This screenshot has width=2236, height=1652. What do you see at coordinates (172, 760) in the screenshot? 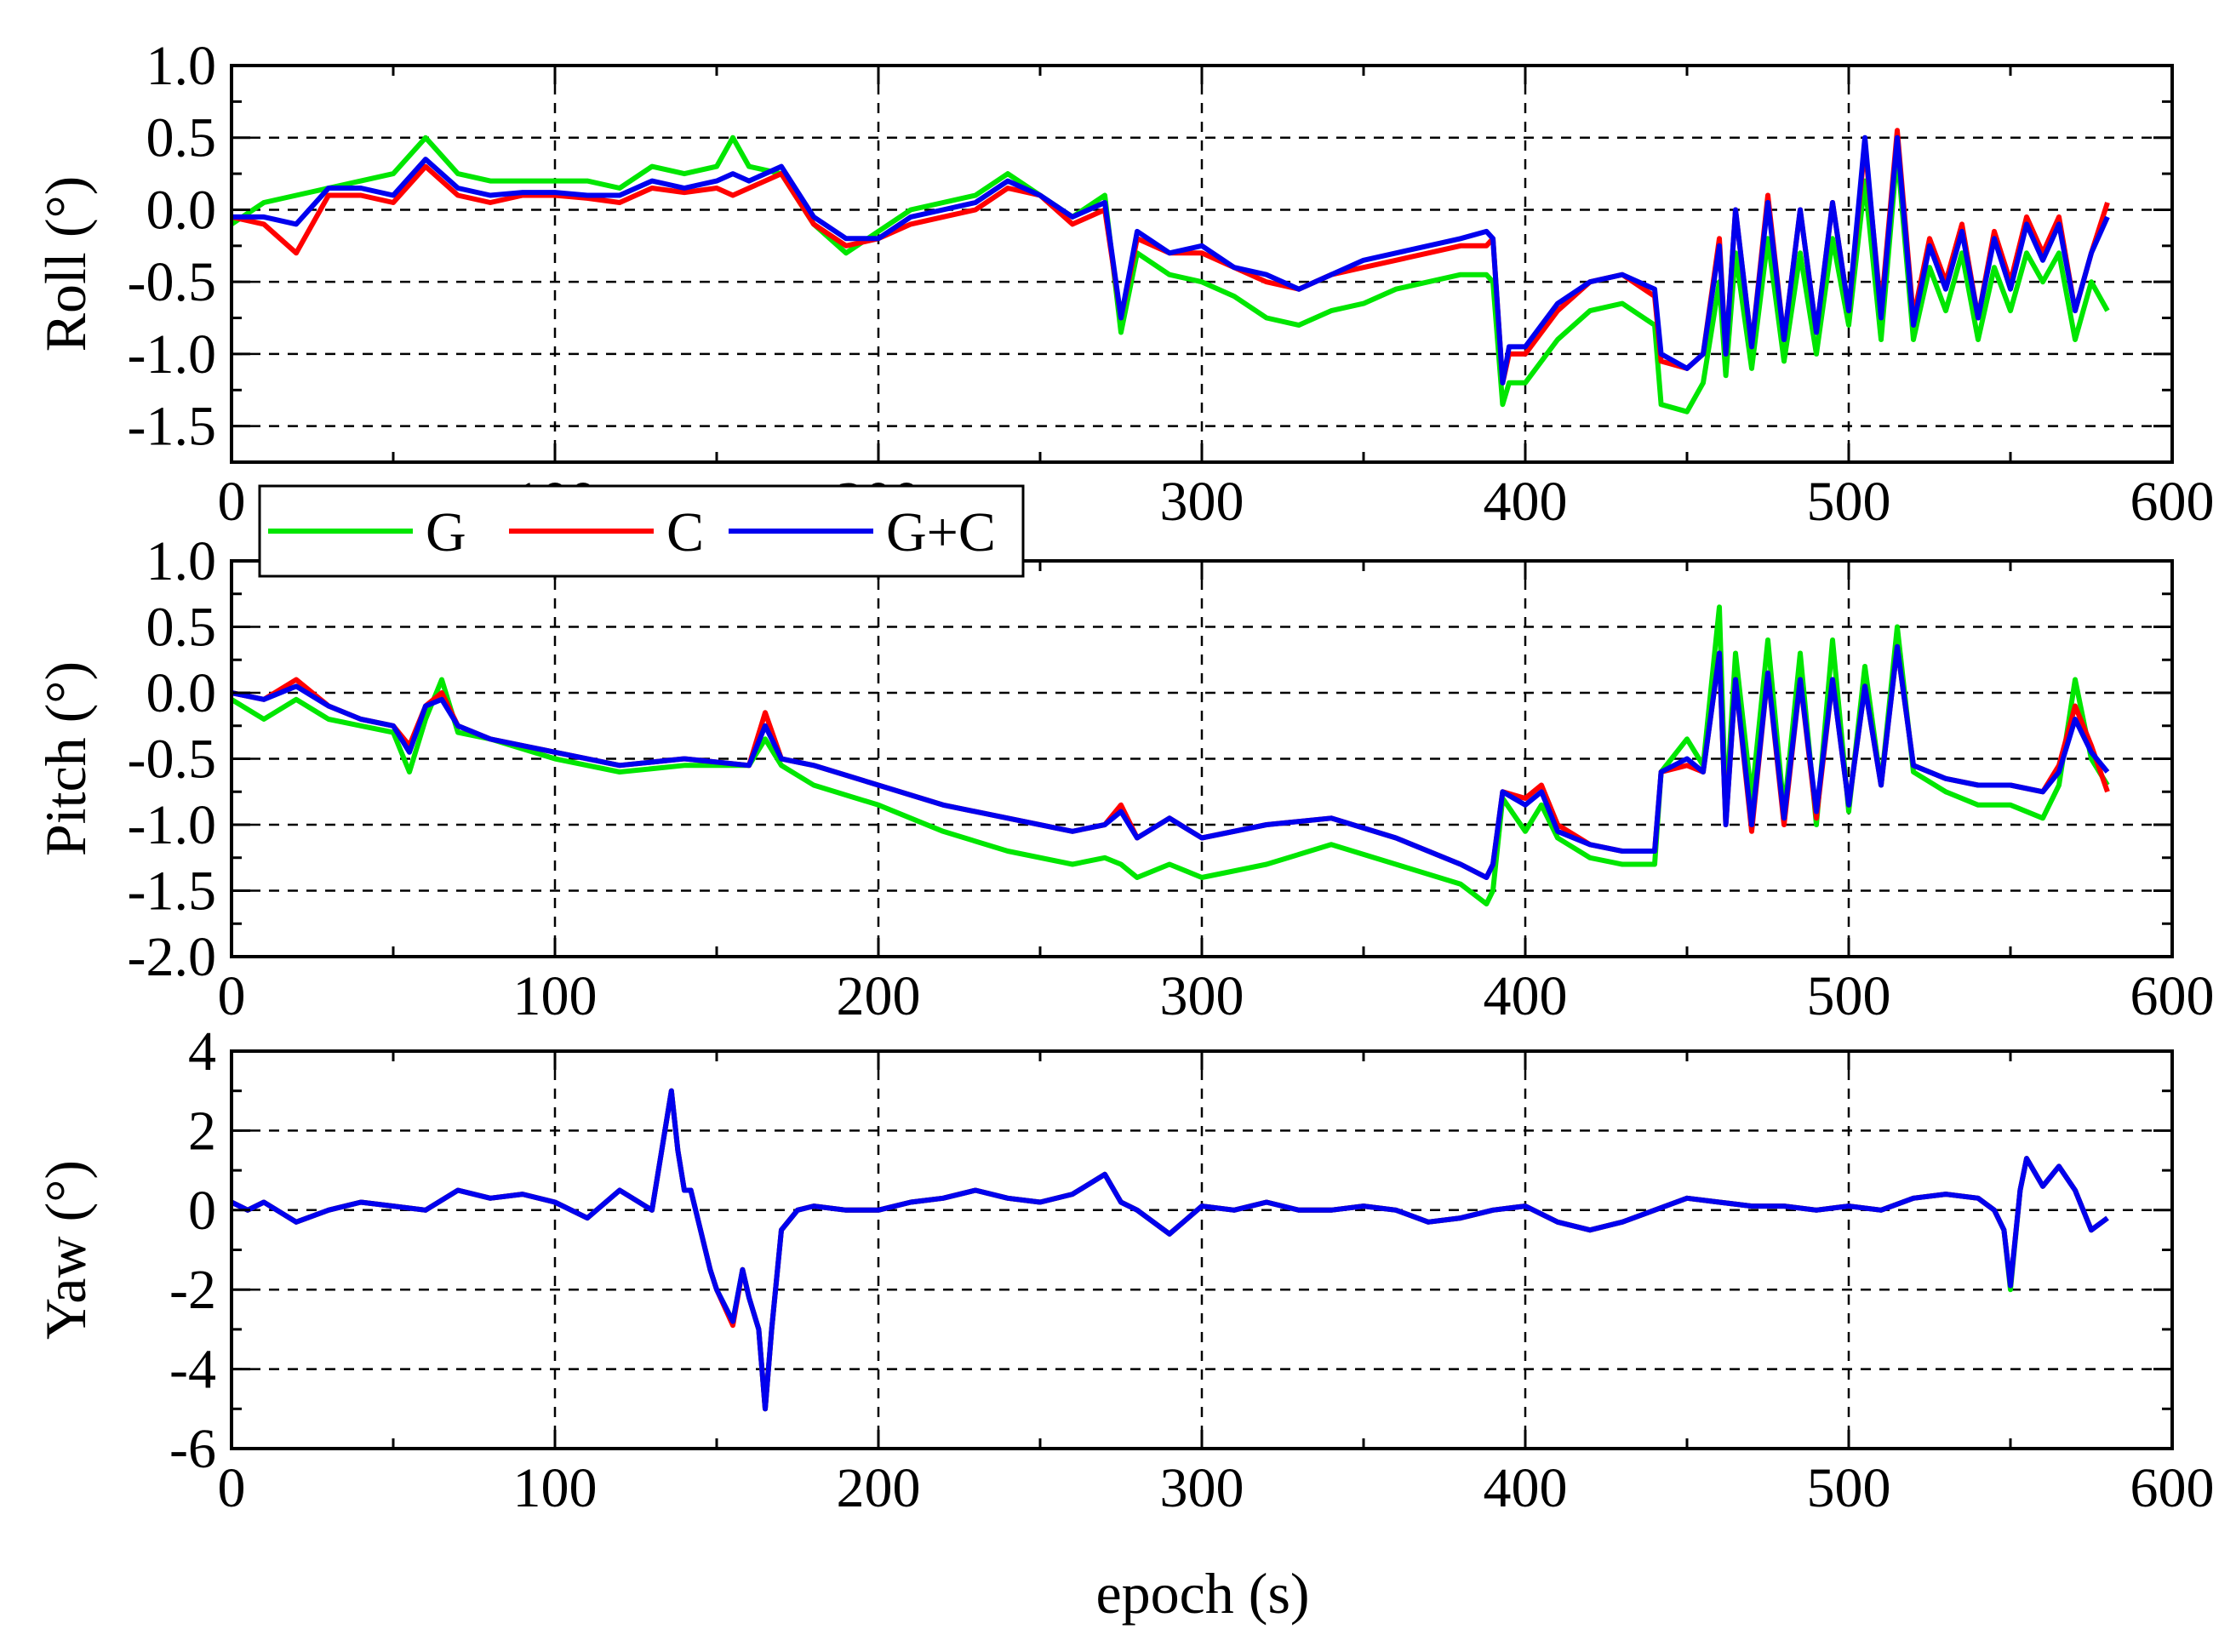
I see `pitch-y-tick-label: -0.5` at bounding box center [172, 760].